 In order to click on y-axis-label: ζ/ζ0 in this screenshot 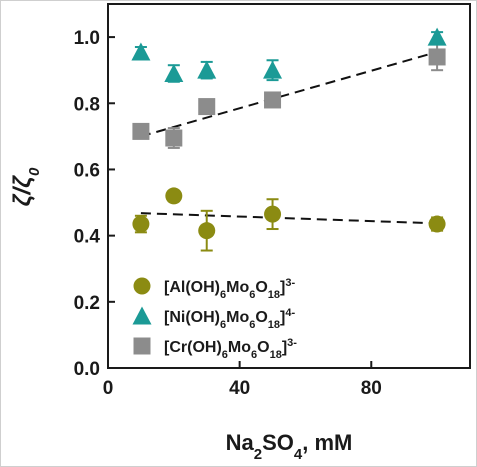, I will do `click(26, 186)`.